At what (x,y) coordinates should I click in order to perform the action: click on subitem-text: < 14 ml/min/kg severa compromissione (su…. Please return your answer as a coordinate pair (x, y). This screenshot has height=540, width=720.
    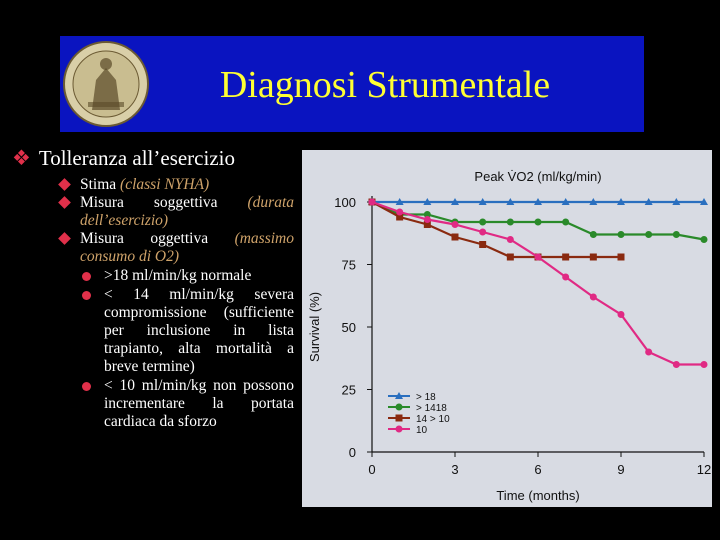
    Looking at the image, I should click on (199, 330).